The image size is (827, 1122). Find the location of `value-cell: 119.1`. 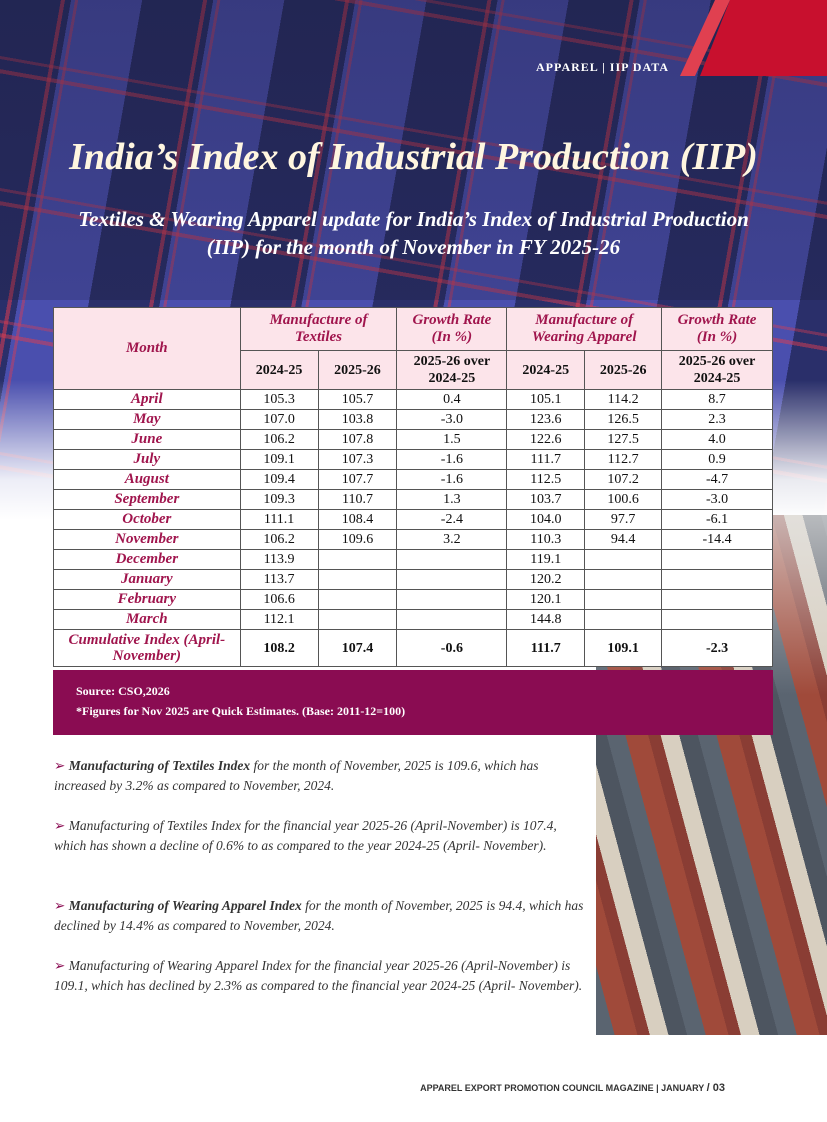

value-cell: 119.1 is located at coordinates (546, 559).